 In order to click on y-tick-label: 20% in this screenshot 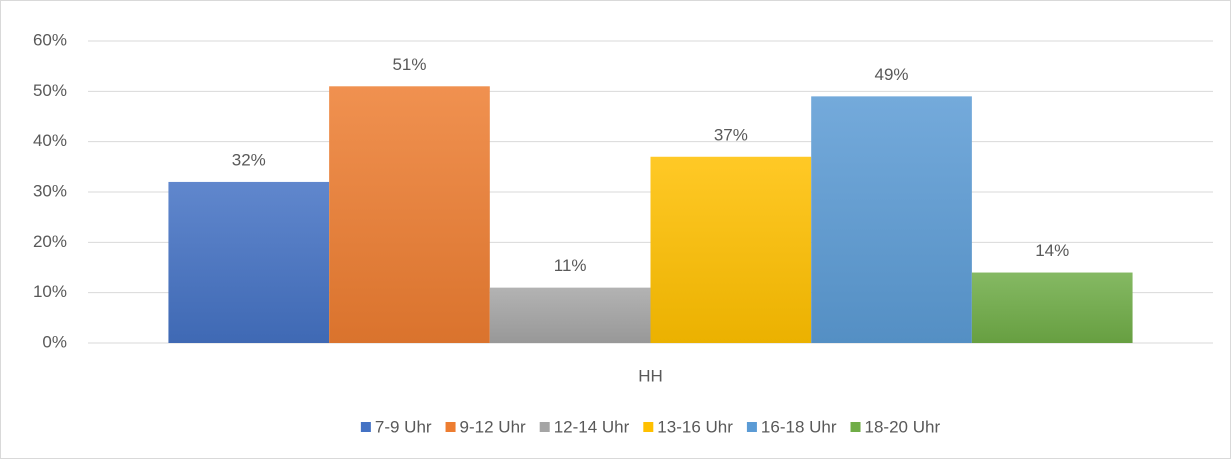, I will do `click(50, 241)`.